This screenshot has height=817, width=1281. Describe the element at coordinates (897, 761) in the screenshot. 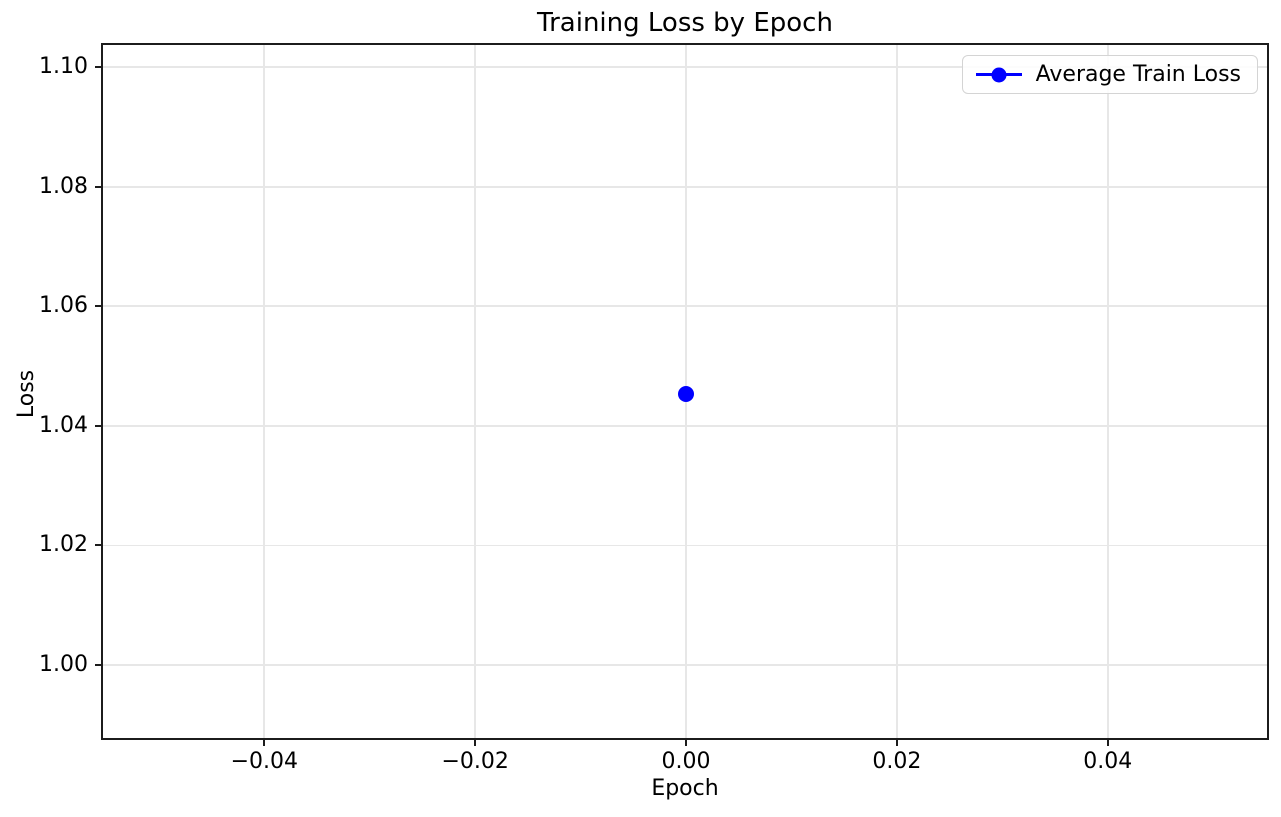

I see `x-tick-label: 0.02` at that location.